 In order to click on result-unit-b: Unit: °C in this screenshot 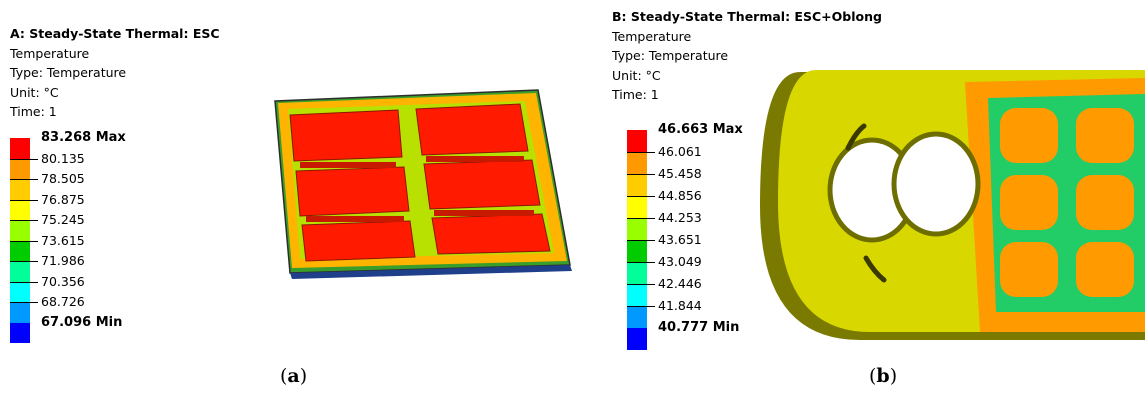, I will do `click(636, 75)`.